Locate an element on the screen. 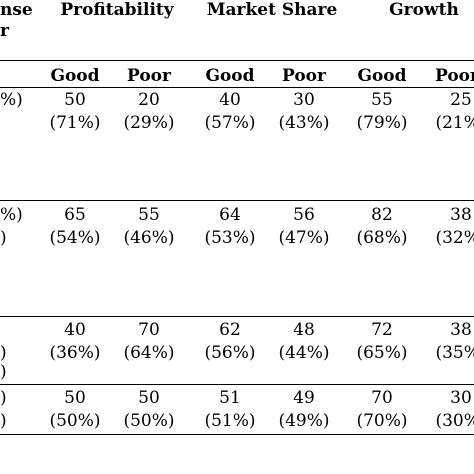 The image size is (474, 474). row-2-pct-2: (46%) is located at coordinates (149, 238).